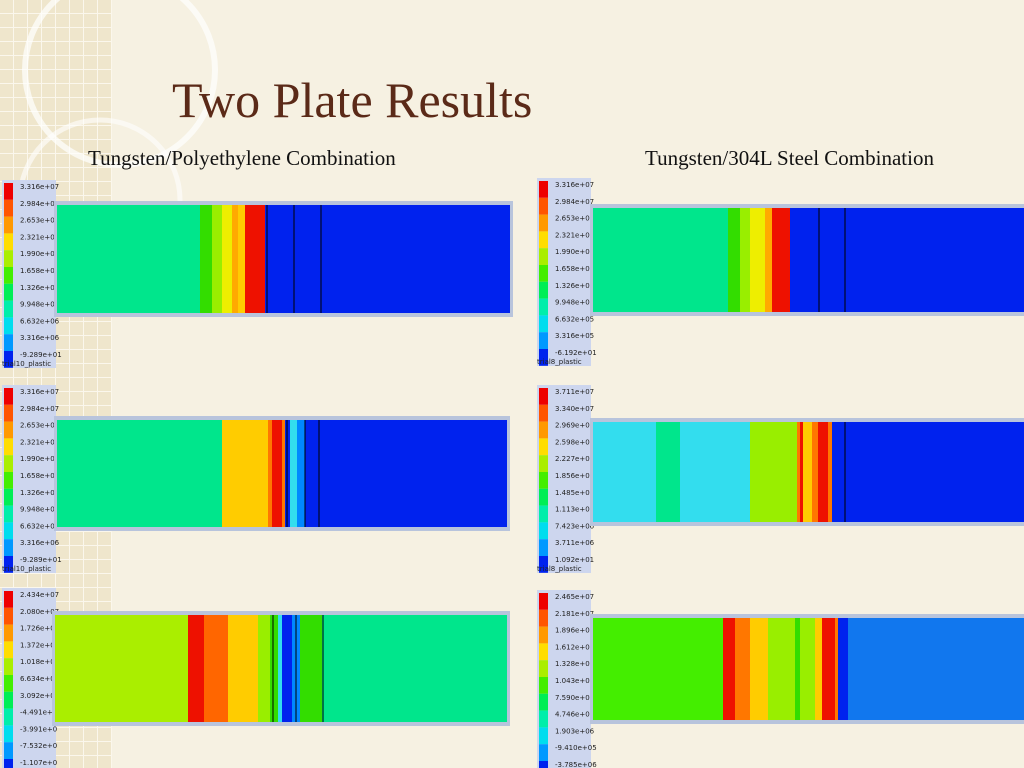 This screenshot has width=1024, height=768. What do you see at coordinates (352, 100) in the screenshot?
I see `slide-title: Two Plate Results` at bounding box center [352, 100].